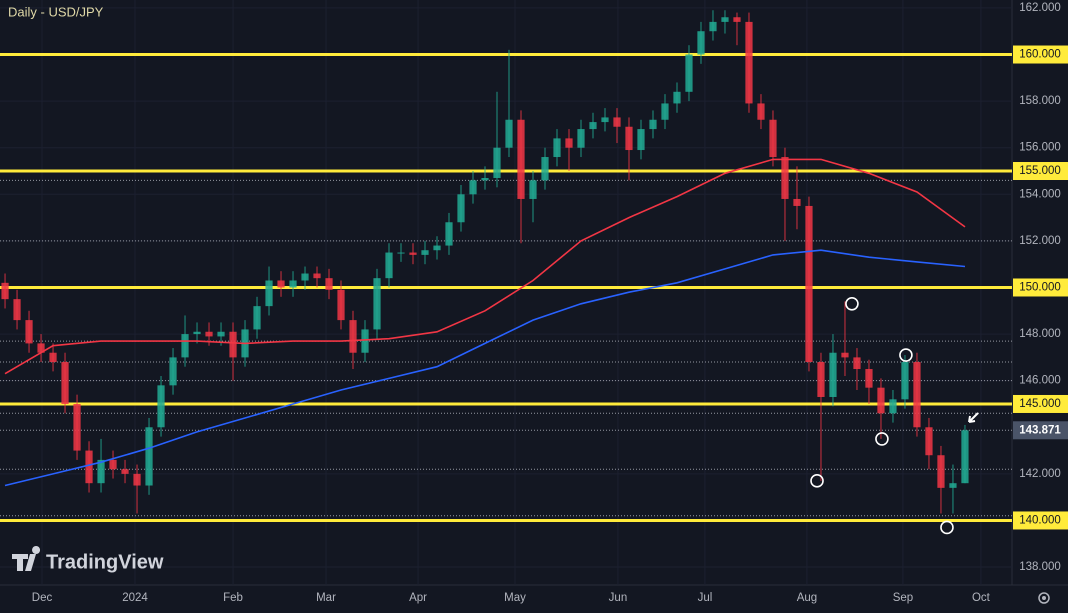  Describe the element at coordinates (56, 11) in the screenshot. I see `chart-title: Daily - USD/JPY` at that location.